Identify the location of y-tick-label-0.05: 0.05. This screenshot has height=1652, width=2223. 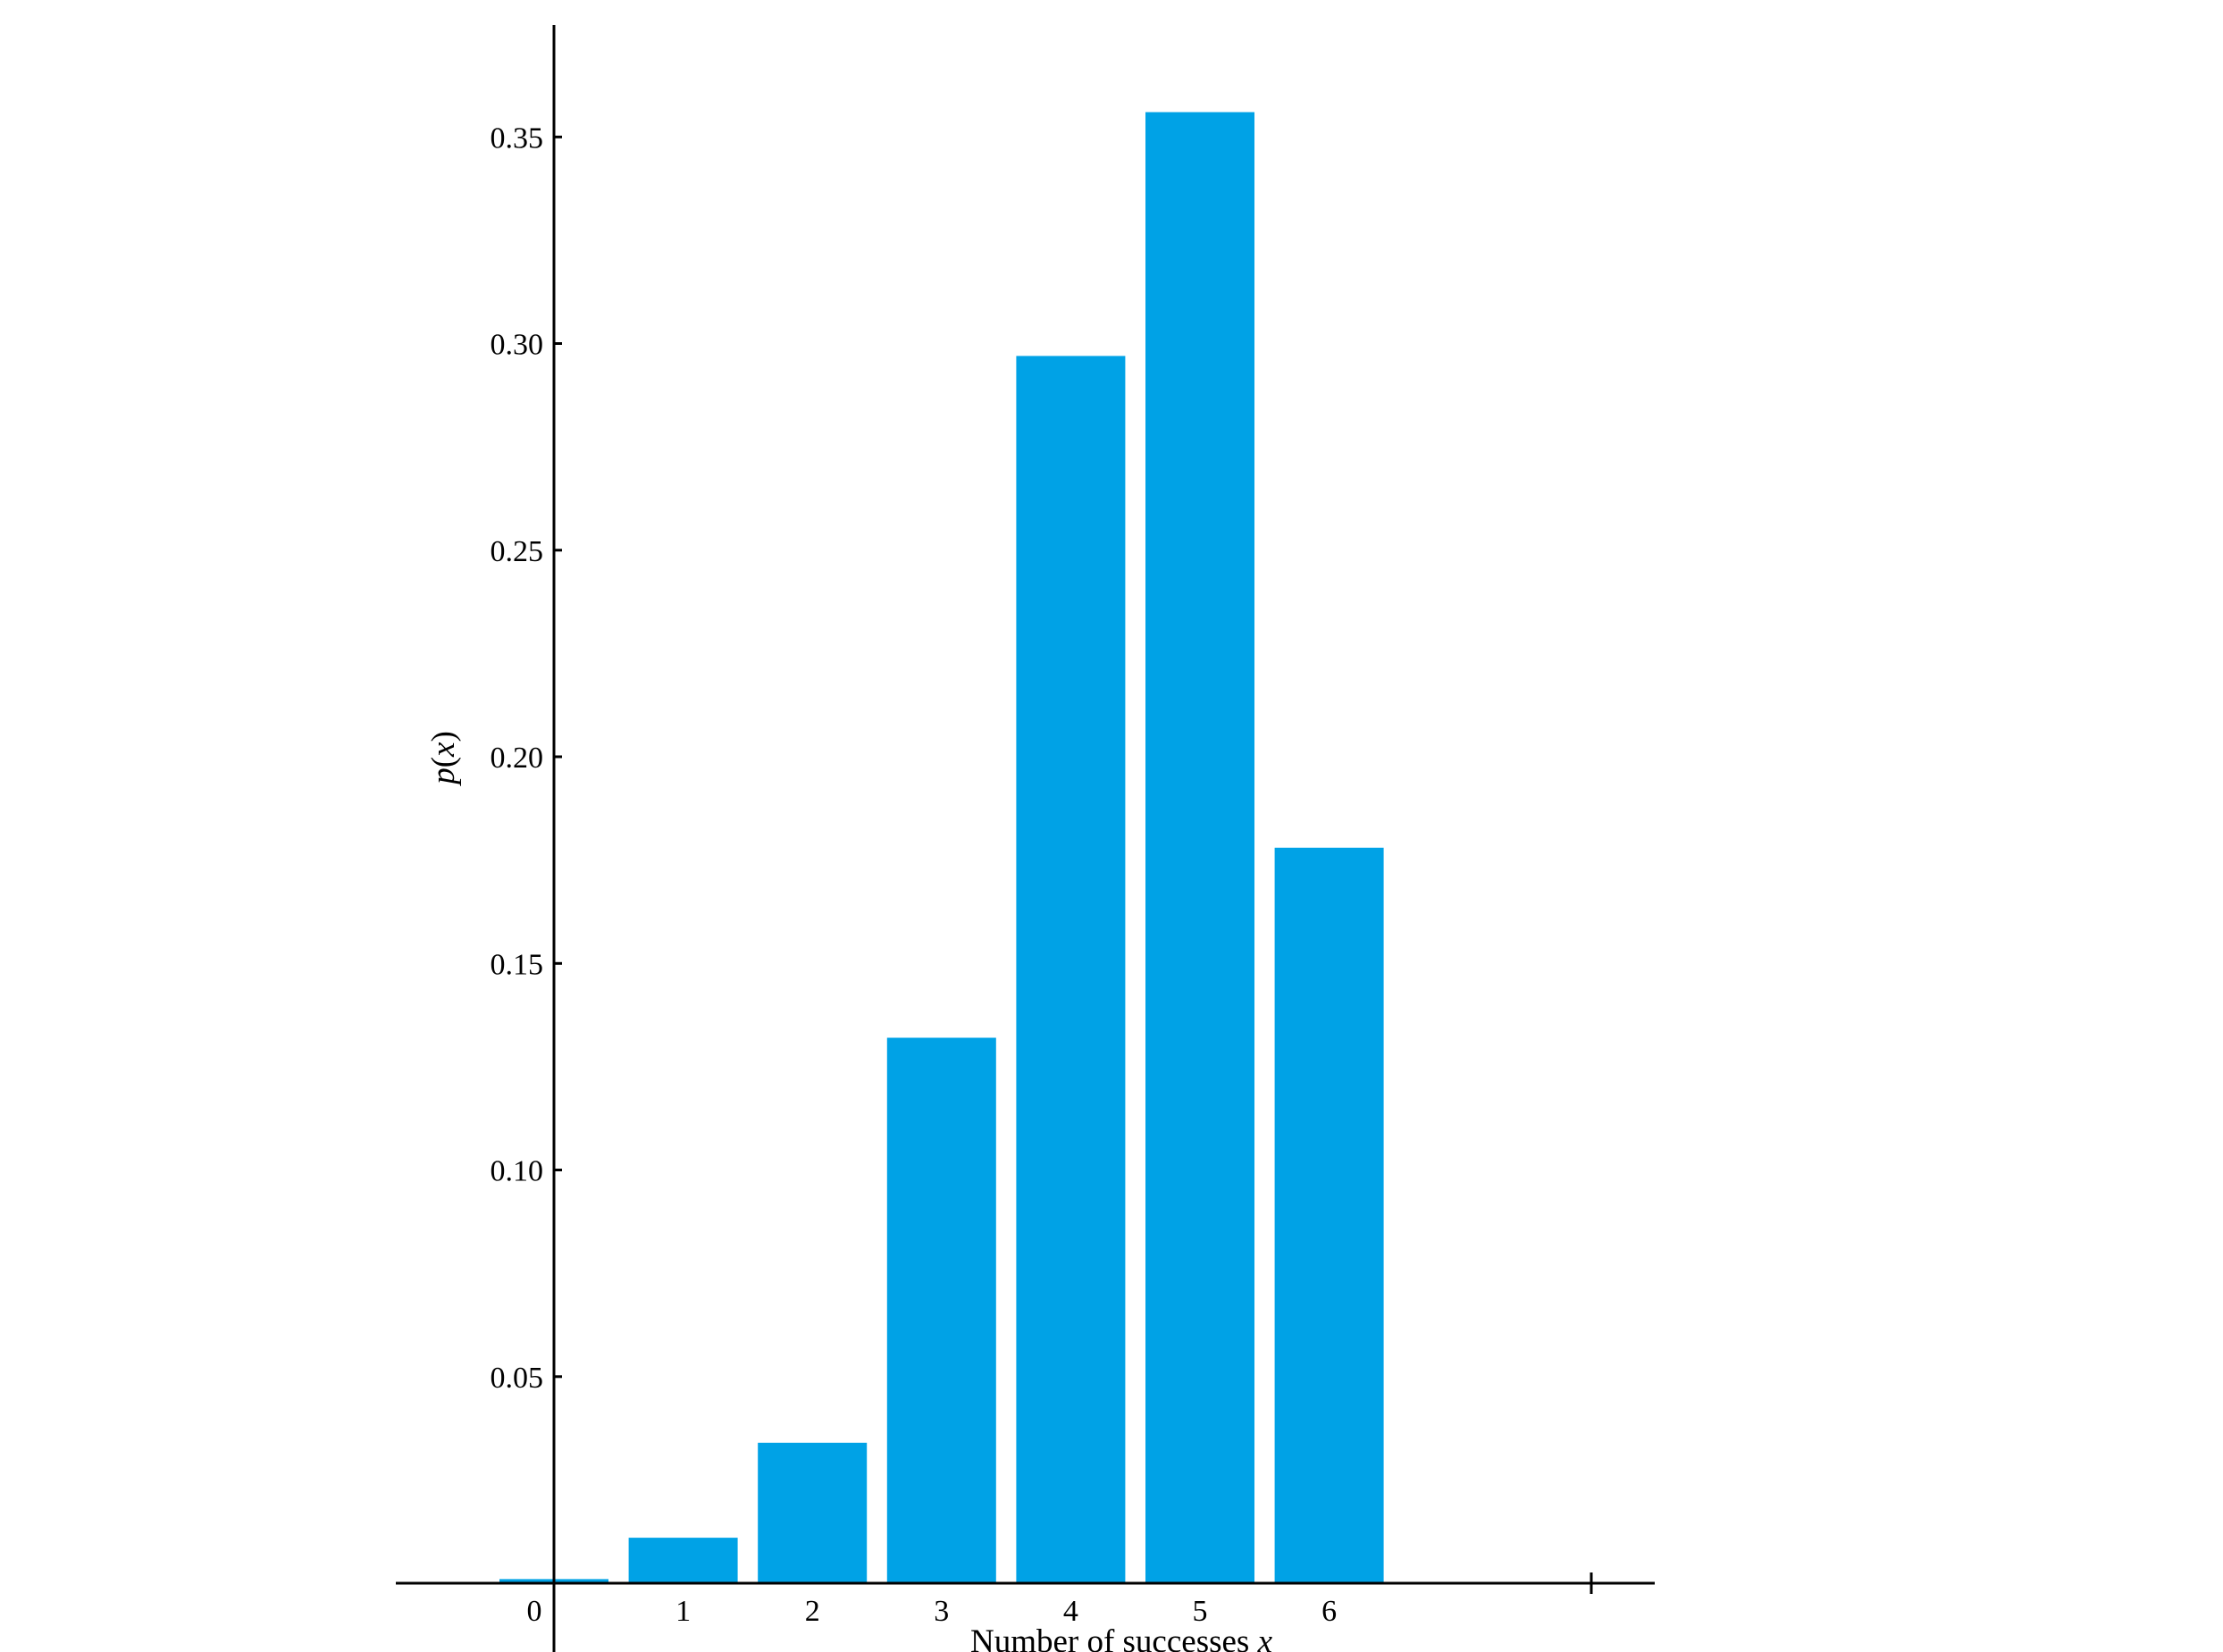
(517, 1378).